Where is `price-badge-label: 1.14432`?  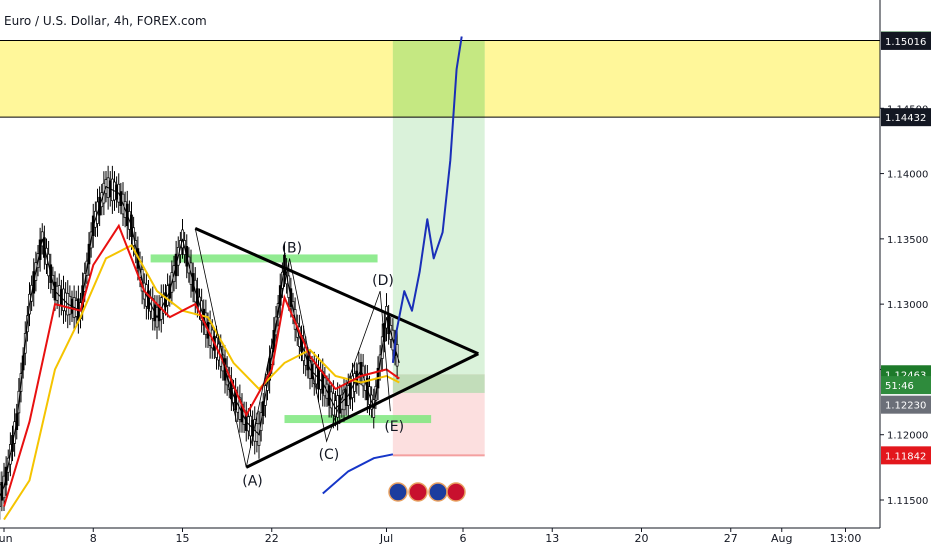
price-badge-label: 1.14432 is located at coordinates (905, 118).